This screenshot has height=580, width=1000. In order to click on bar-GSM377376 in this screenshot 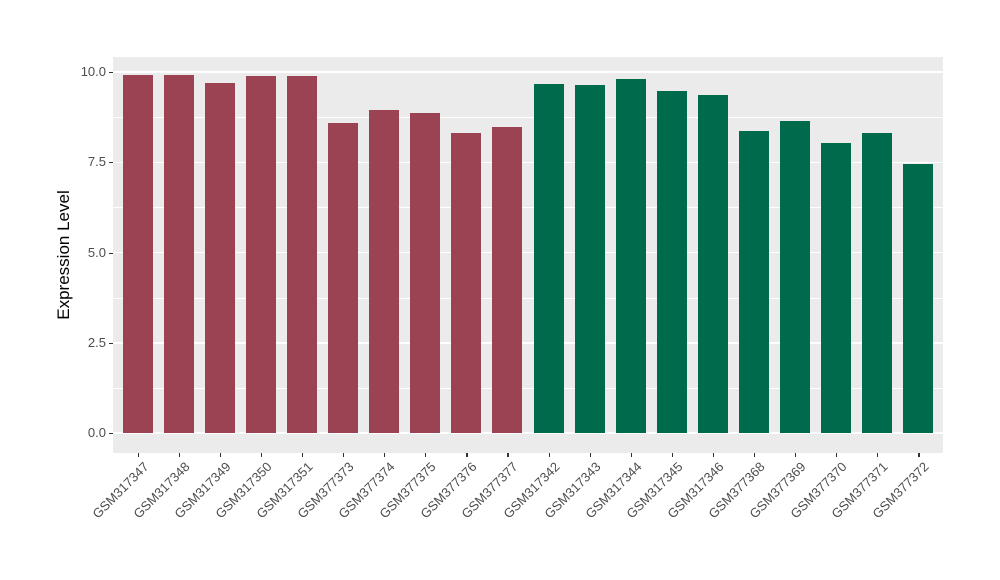, I will do `click(466, 282)`.